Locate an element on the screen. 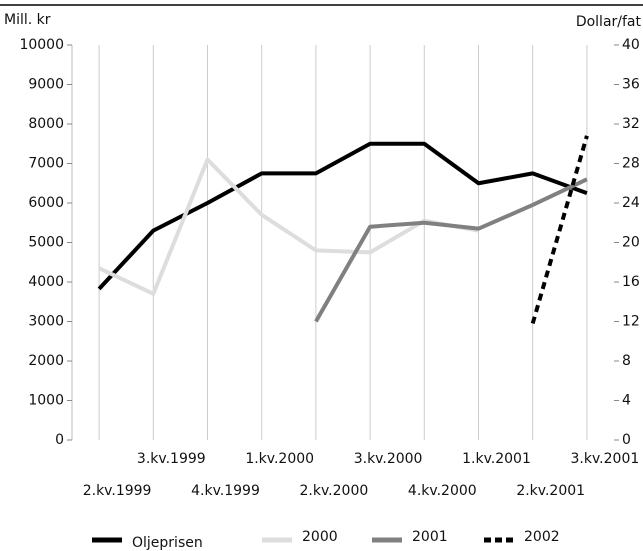 The width and height of the screenshot is (643, 551). y-tick-label: 7000 is located at coordinates (46, 164).